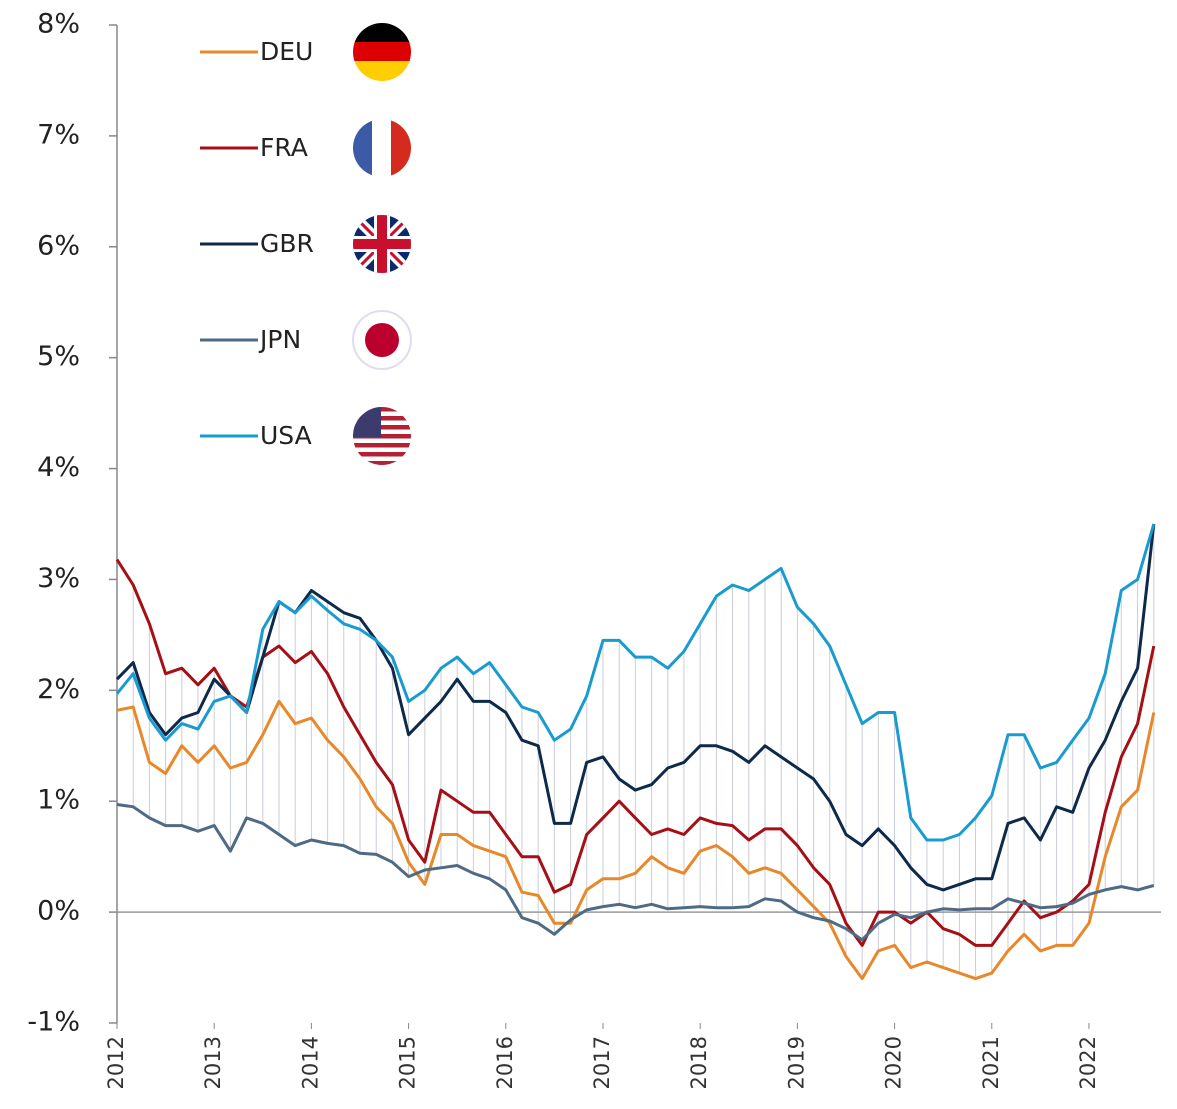  What do you see at coordinates (58, 911) in the screenshot?
I see `y-tick-label: 0%` at bounding box center [58, 911].